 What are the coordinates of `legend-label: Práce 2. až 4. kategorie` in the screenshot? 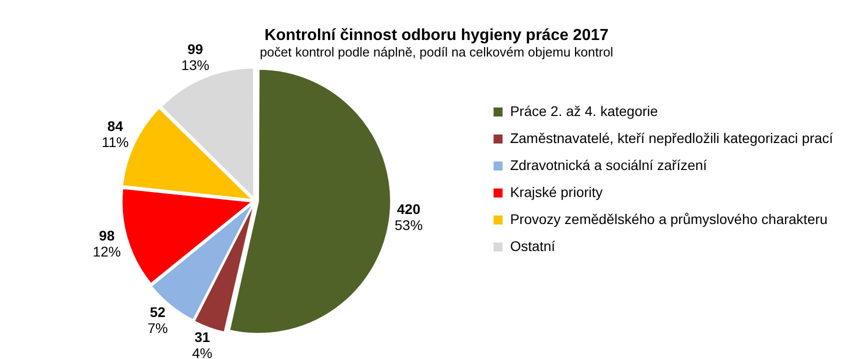 It's located at (584, 110).